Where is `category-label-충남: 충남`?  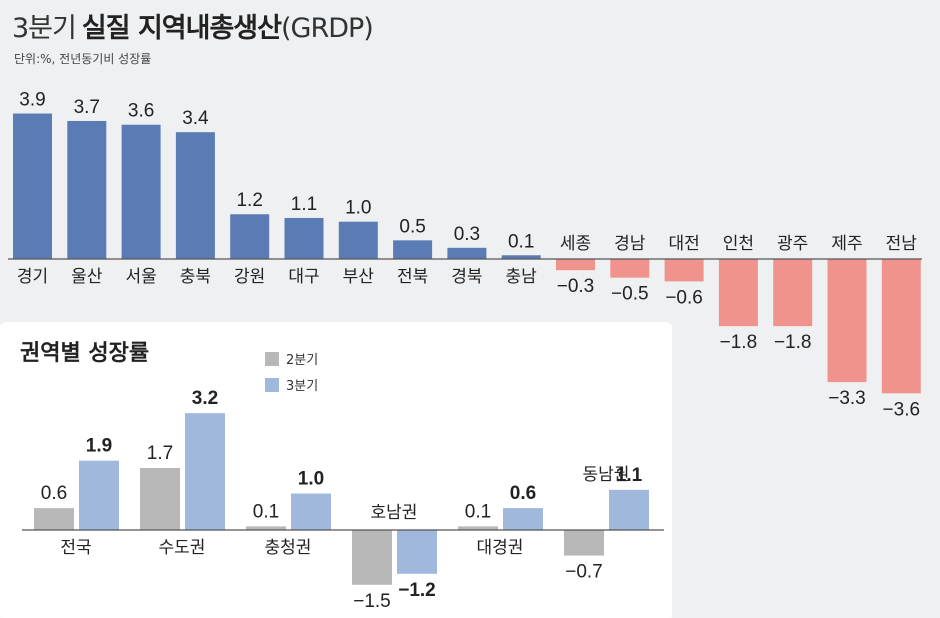
category-label-충남: 충남 is located at coordinates (522, 277).